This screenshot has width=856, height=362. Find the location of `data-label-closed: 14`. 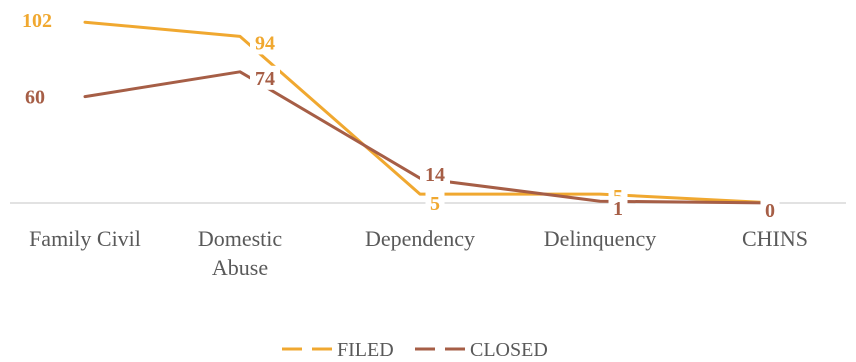

data-label-closed: 14 is located at coordinates (435, 175).